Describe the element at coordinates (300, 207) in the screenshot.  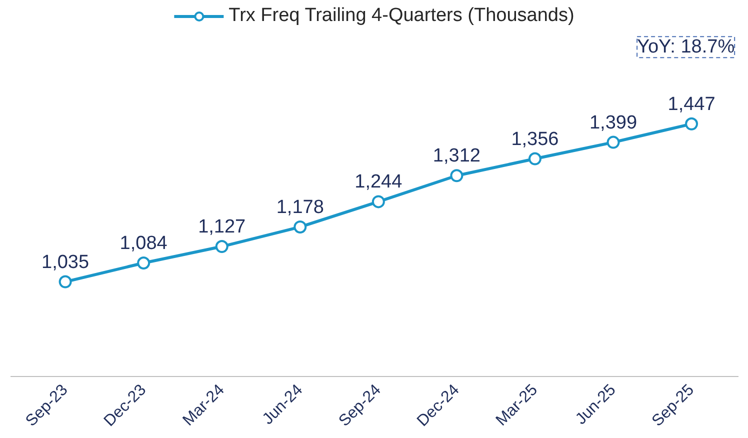
I see `data-label: 1,178` at that location.